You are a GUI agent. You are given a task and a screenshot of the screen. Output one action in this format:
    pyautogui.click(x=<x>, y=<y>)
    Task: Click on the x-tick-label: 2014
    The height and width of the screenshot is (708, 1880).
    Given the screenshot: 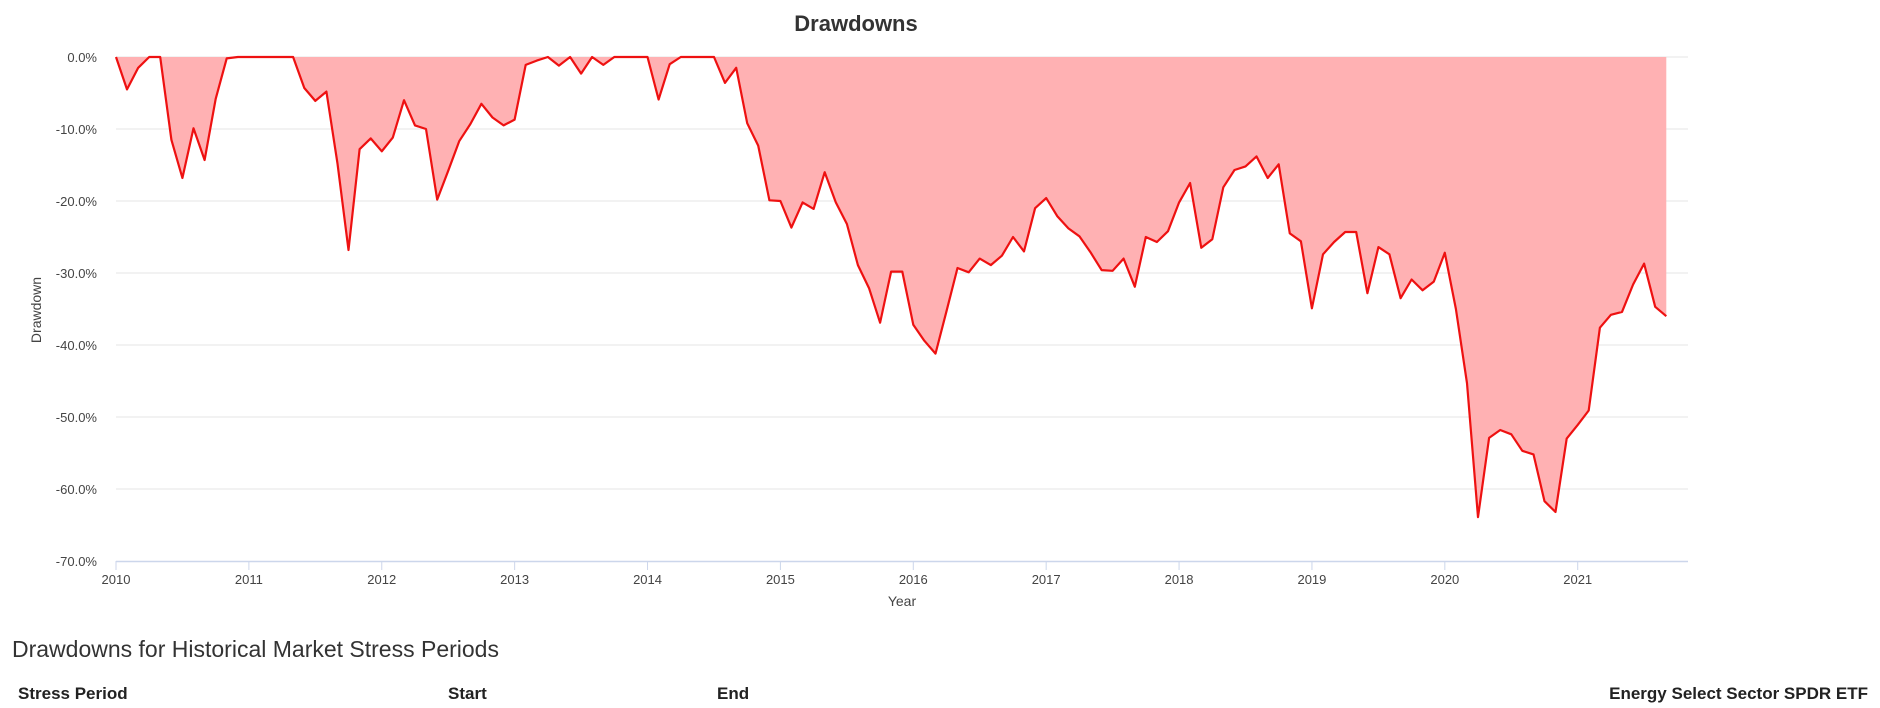 What is the action you would take?
    pyautogui.click(x=647, y=579)
    